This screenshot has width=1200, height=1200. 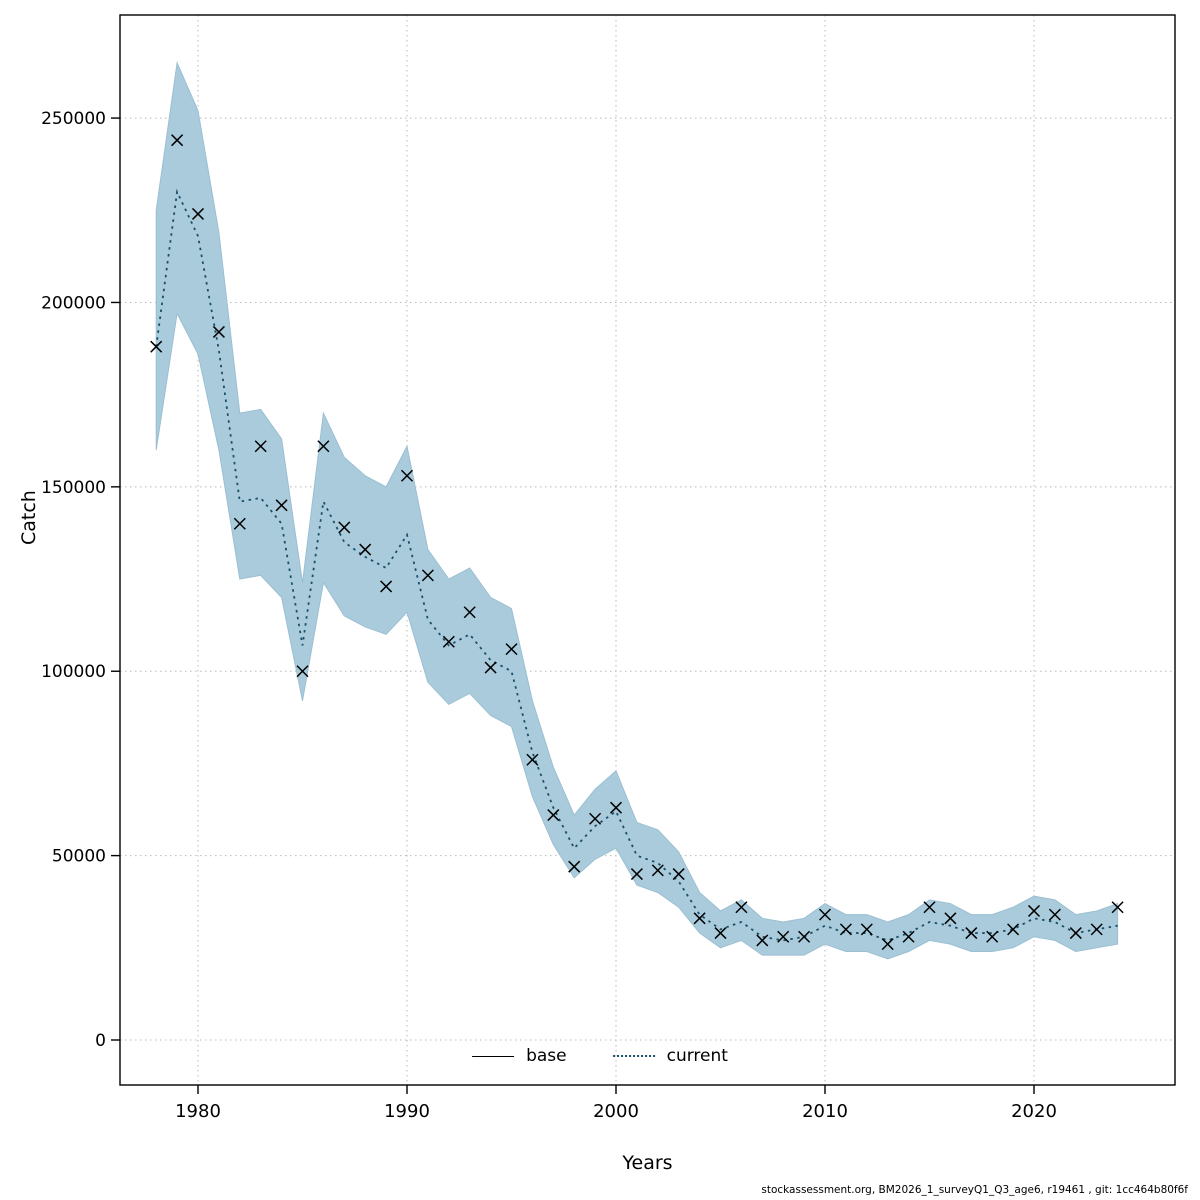 I want to click on y-tick-label: 50000, so click(x=79, y=857).